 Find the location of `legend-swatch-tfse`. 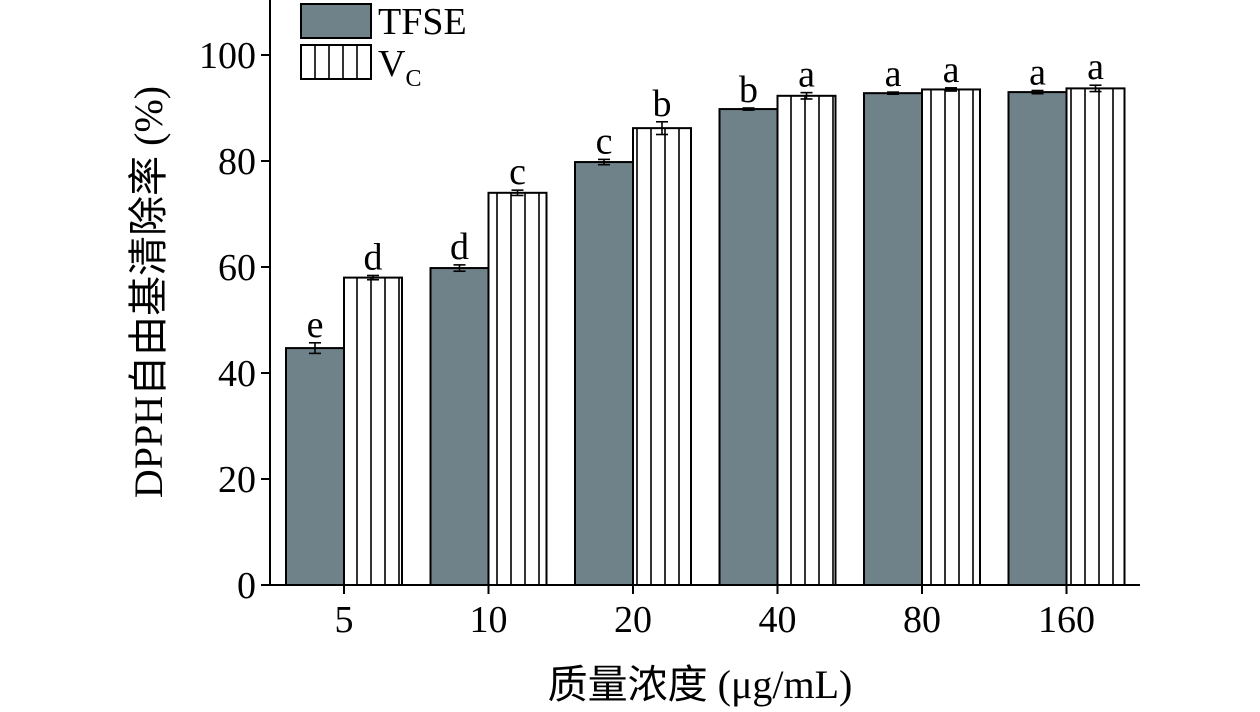

legend-swatch-tfse is located at coordinates (336, 21).